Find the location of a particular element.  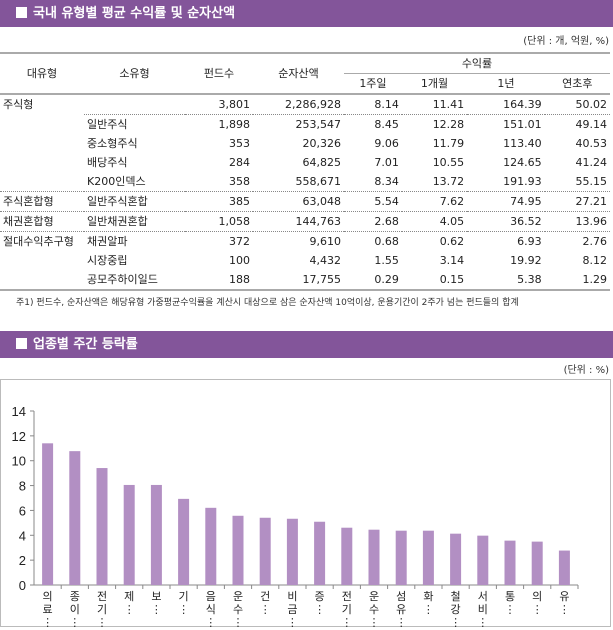

table-cell: 배당주식 is located at coordinates (107, 162).